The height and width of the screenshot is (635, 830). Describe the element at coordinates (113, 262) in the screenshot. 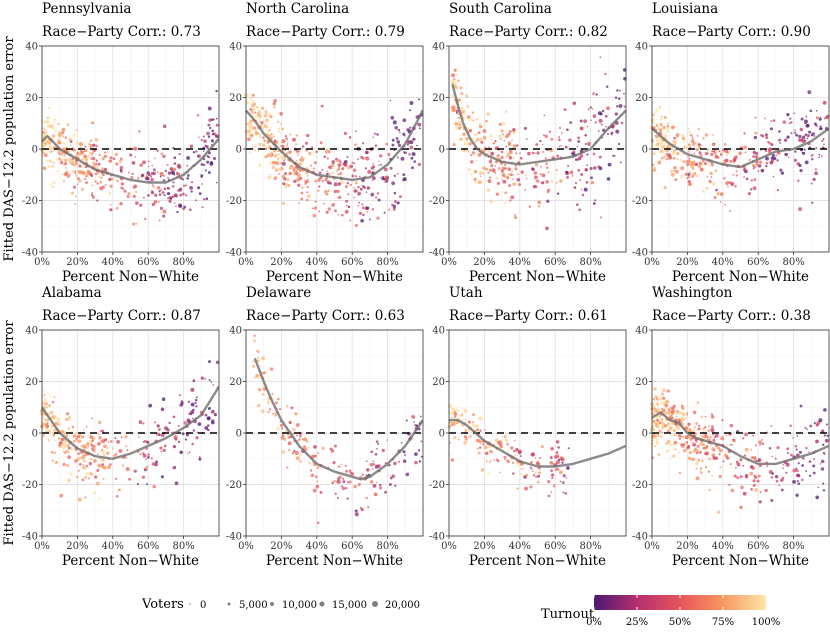

I see `x-tick-label: 40%` at that location.